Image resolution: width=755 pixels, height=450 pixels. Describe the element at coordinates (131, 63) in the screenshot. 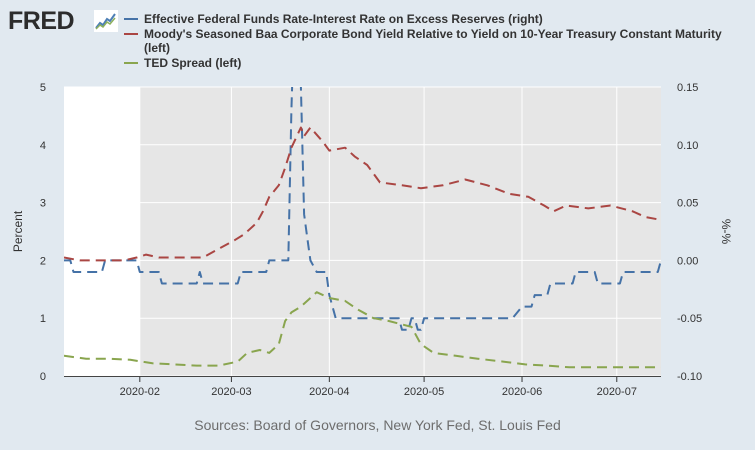

I see `legend-swatch-green` at that location.